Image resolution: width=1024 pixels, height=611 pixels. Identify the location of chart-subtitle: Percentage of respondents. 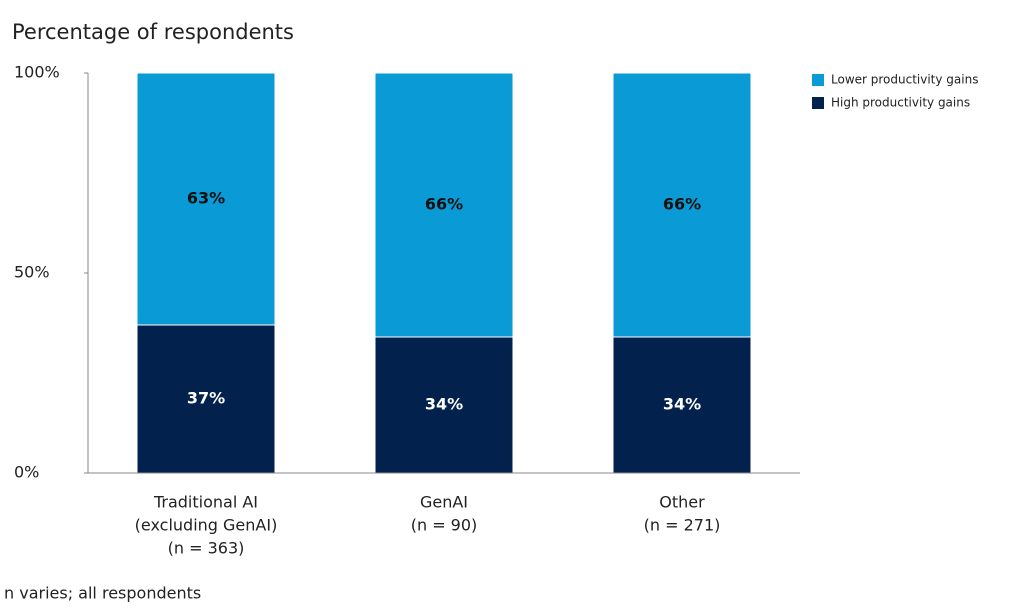
(153, 32).